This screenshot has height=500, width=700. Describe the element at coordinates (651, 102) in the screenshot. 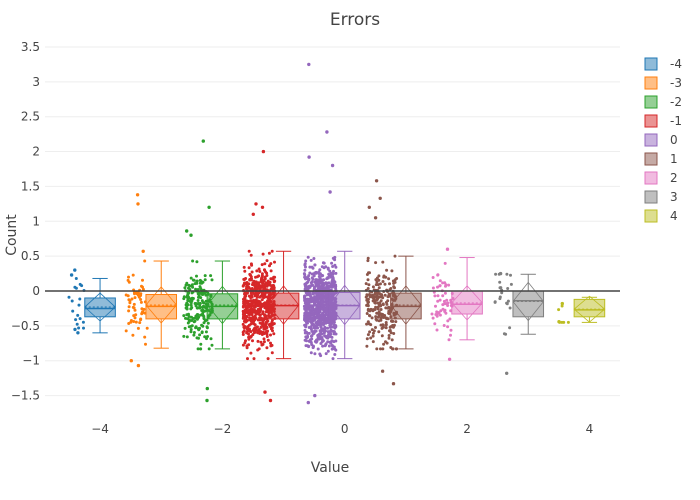

I see `legend-swatch` at that location.